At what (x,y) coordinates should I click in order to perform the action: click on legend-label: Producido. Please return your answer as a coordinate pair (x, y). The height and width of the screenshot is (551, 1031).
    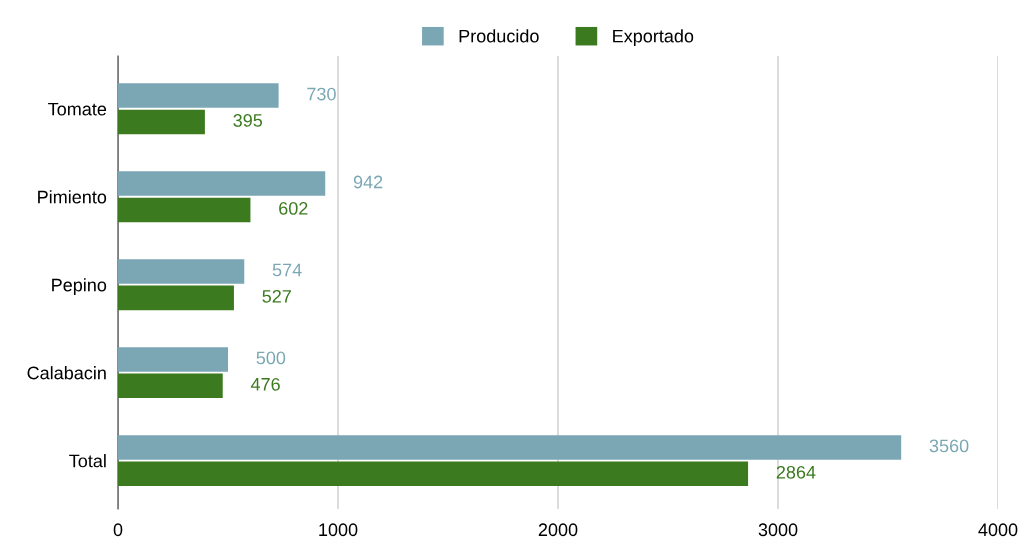
    Looking at the image, I should click on (499, 36).